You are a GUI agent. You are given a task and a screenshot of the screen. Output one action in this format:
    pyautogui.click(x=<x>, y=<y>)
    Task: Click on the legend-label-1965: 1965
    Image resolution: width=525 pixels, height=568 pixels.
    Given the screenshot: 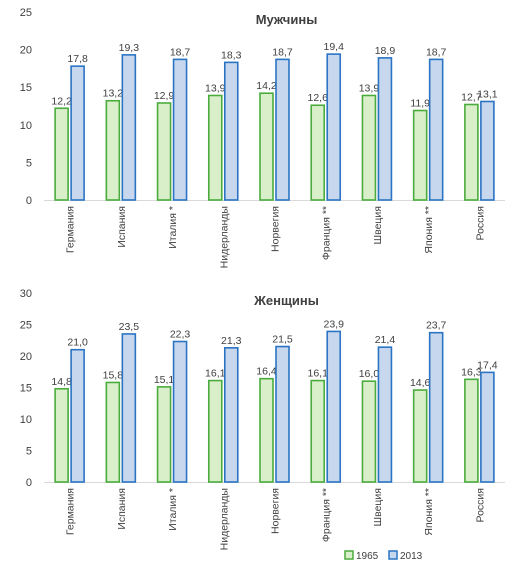 What is the action you would take?
    pyautogui.click(x=367, y=556)
    